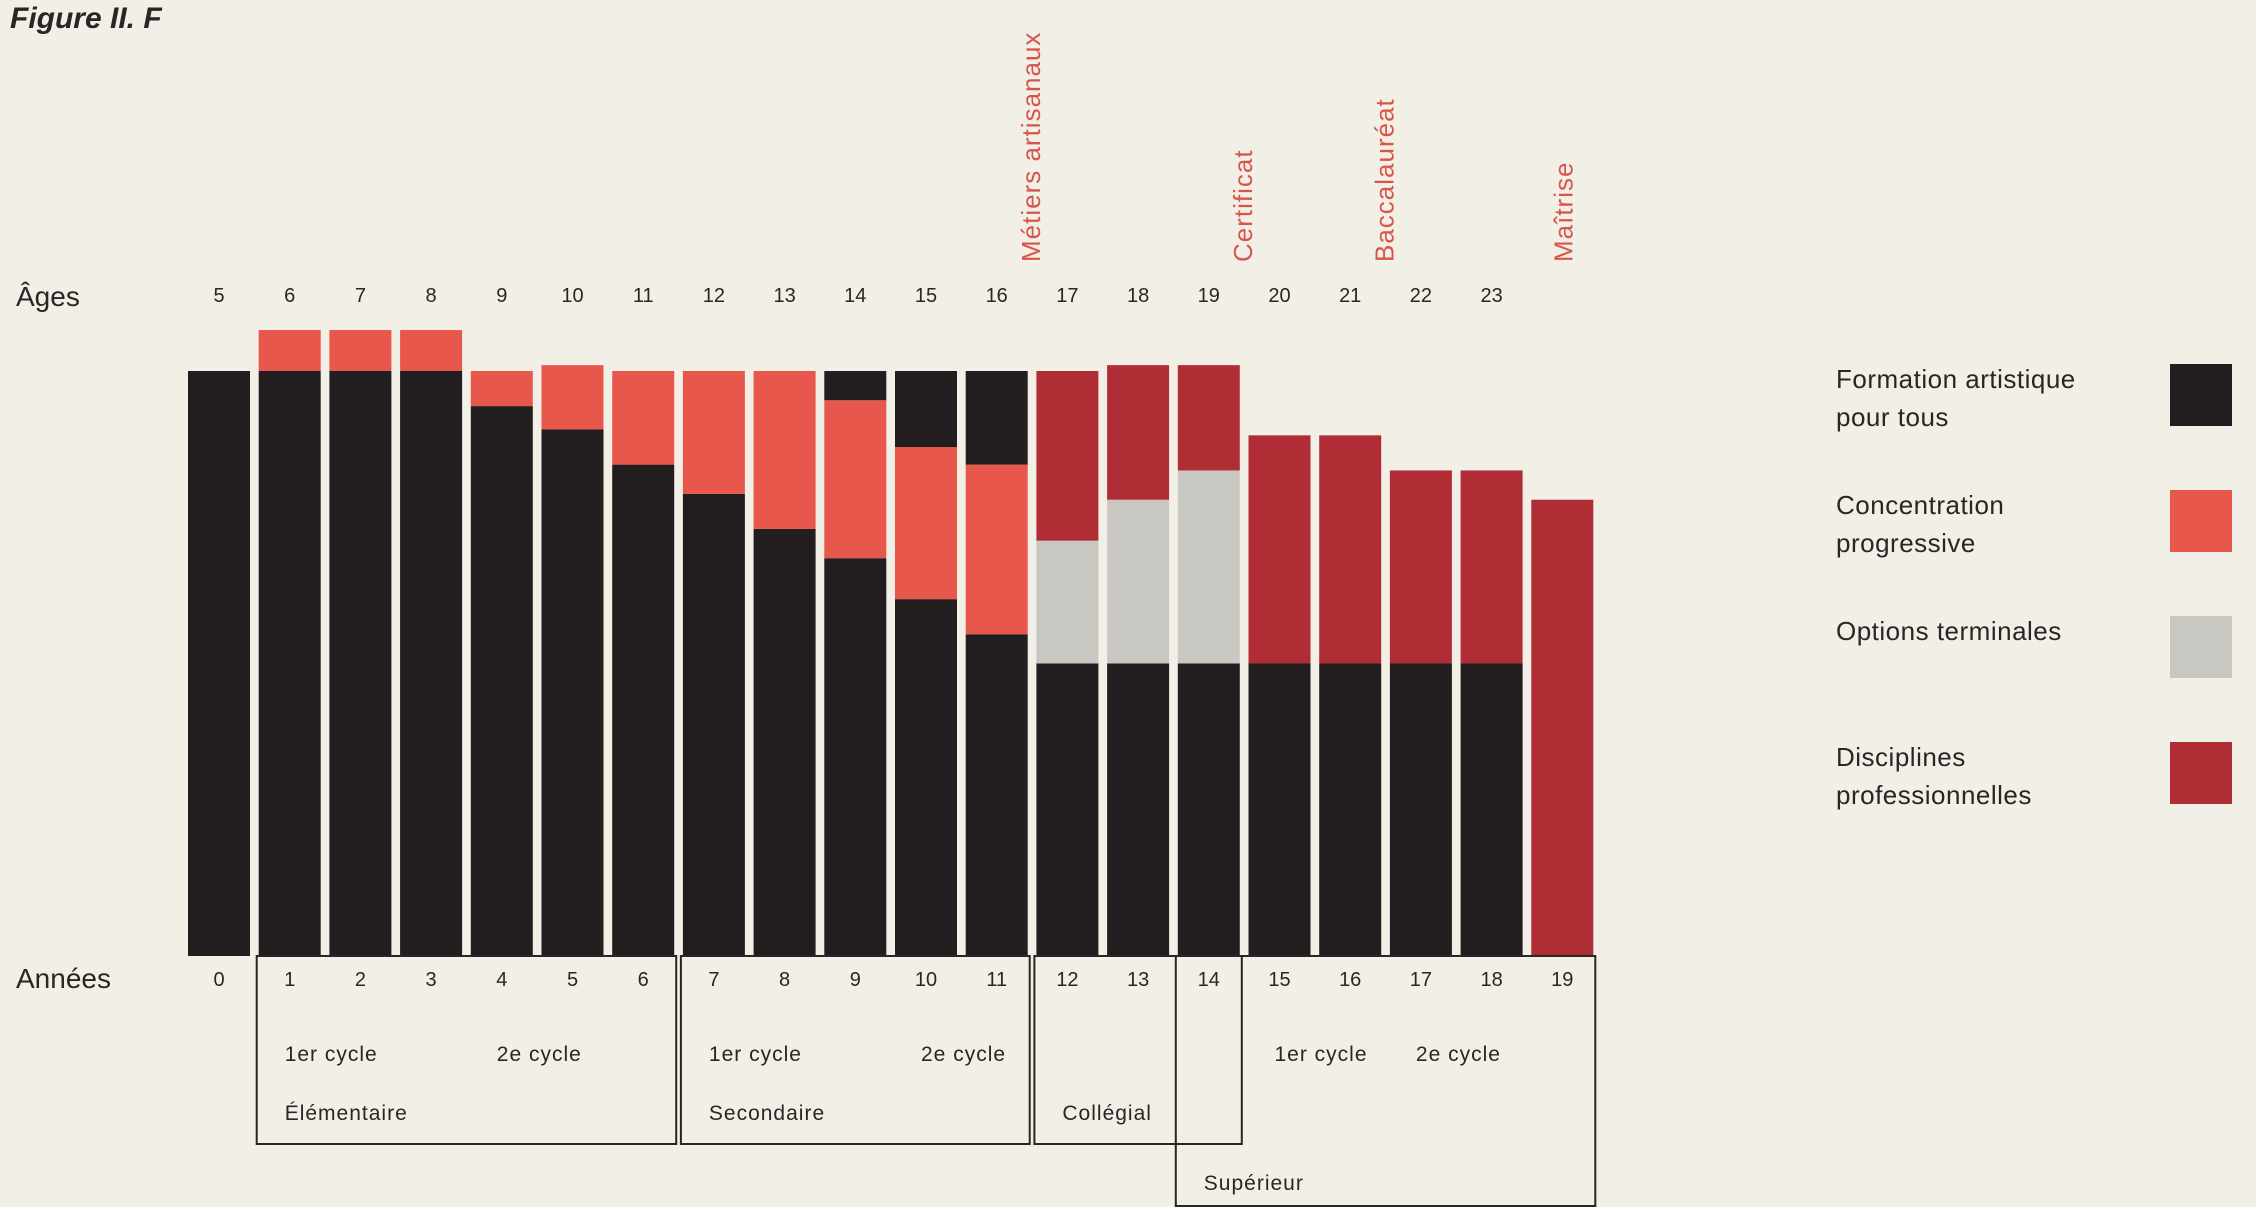 Image resolution: width=2256 pixels, height=1207 pixels. Describe the element at coordinates (1491, 567) in the screenshot. I see `bar-segment-18-s3` at that location.